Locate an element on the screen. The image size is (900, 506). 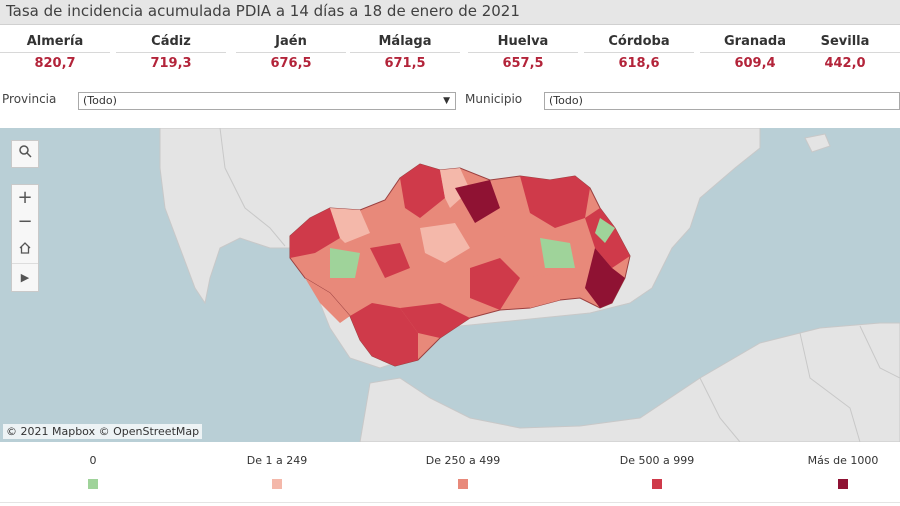
stat-jaen: Jaén 676,5 is located at coordinates (291, 51).